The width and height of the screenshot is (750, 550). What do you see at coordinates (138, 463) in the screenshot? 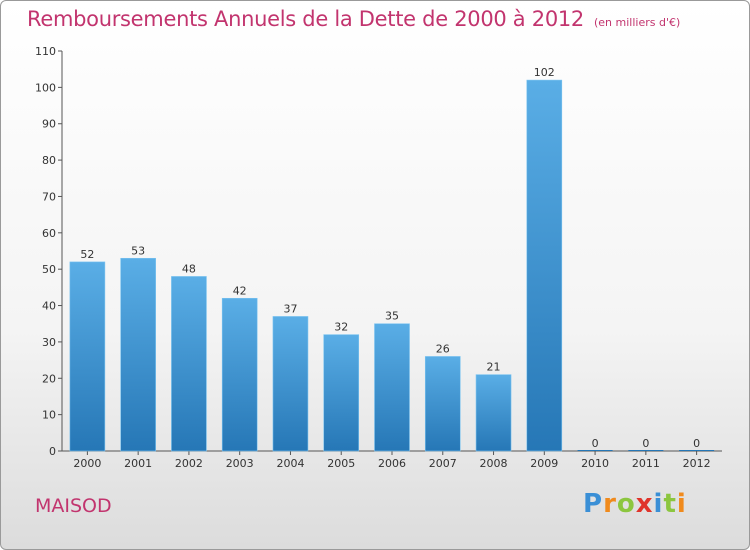
I see `x-tick-label: 2001` at bounding box center [138, 463].